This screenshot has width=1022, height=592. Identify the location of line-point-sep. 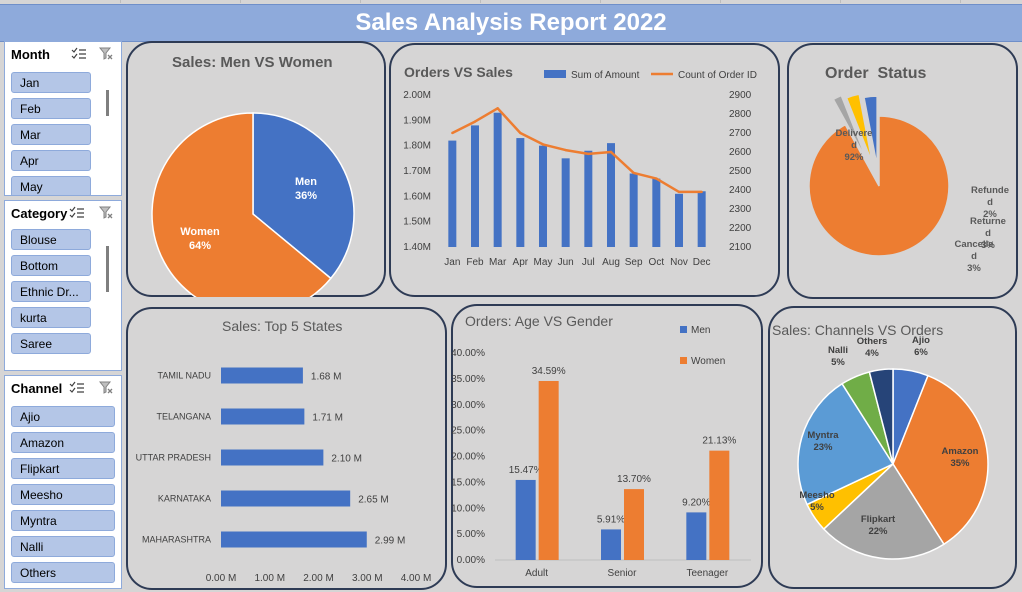
(633, 173).